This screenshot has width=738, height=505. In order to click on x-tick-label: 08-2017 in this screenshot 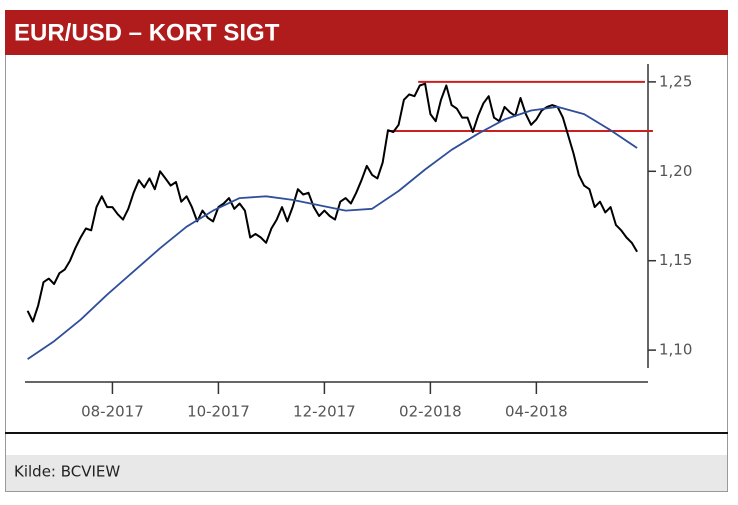, I will do `click(112, 412)`.